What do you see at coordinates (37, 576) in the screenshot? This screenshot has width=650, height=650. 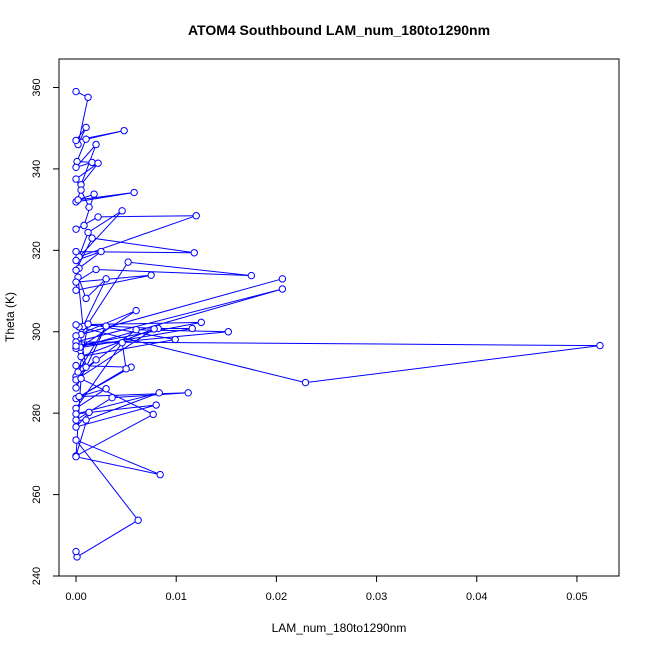 I see `y-tick-label: 240` at bounding box center [37, 576].